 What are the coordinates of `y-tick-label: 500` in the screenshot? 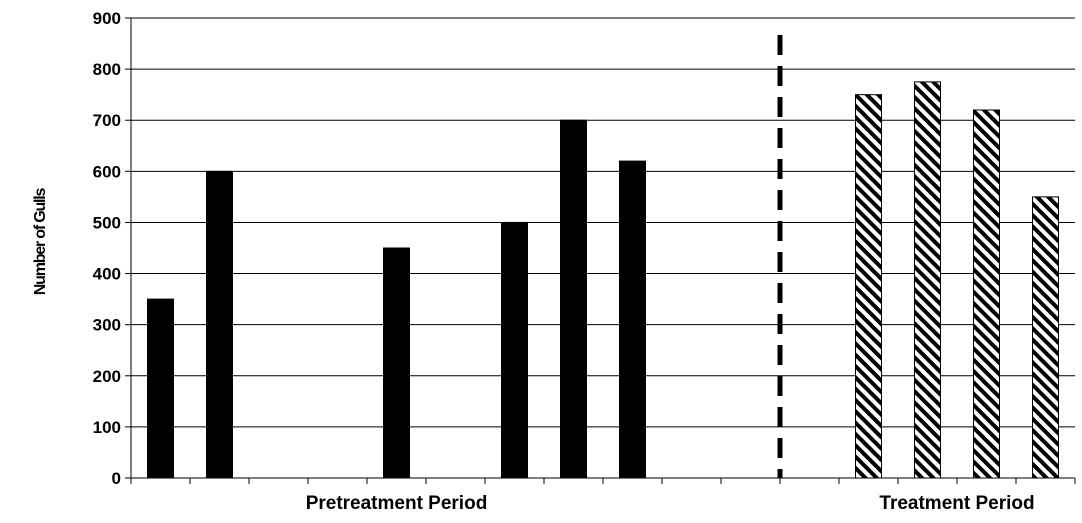 It's located at (107, 222).